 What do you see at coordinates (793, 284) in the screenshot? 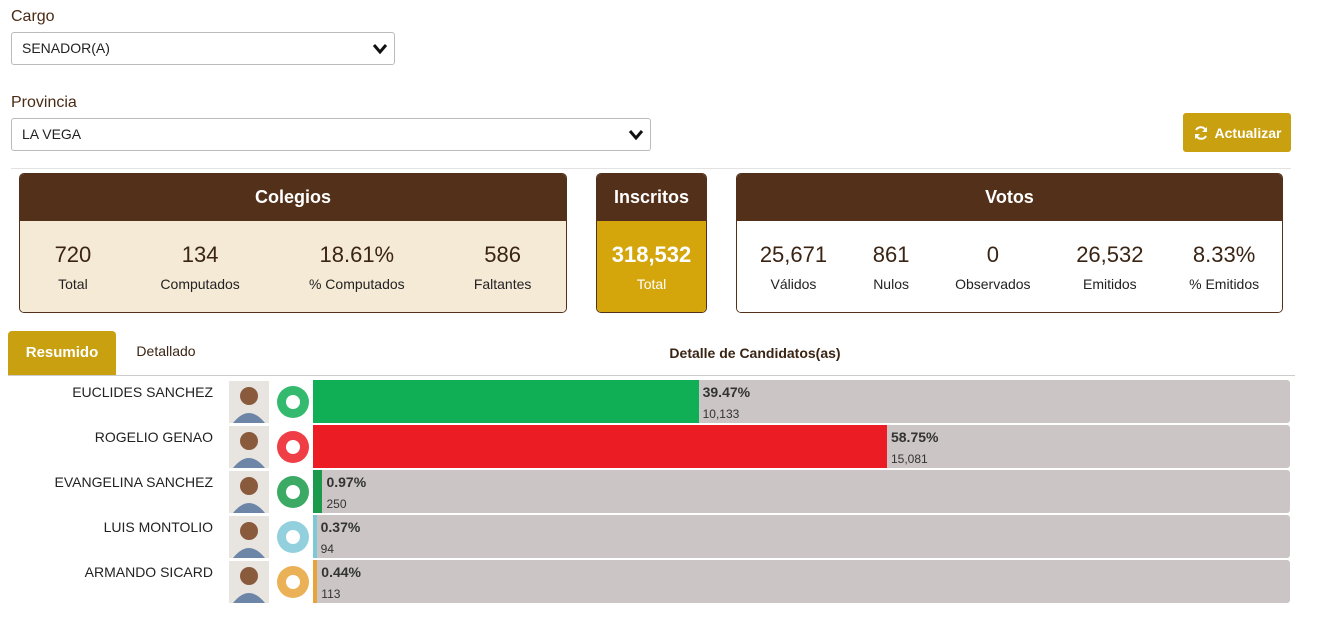
I see `stat-label: Válidos` at bounding box center [793, 284].